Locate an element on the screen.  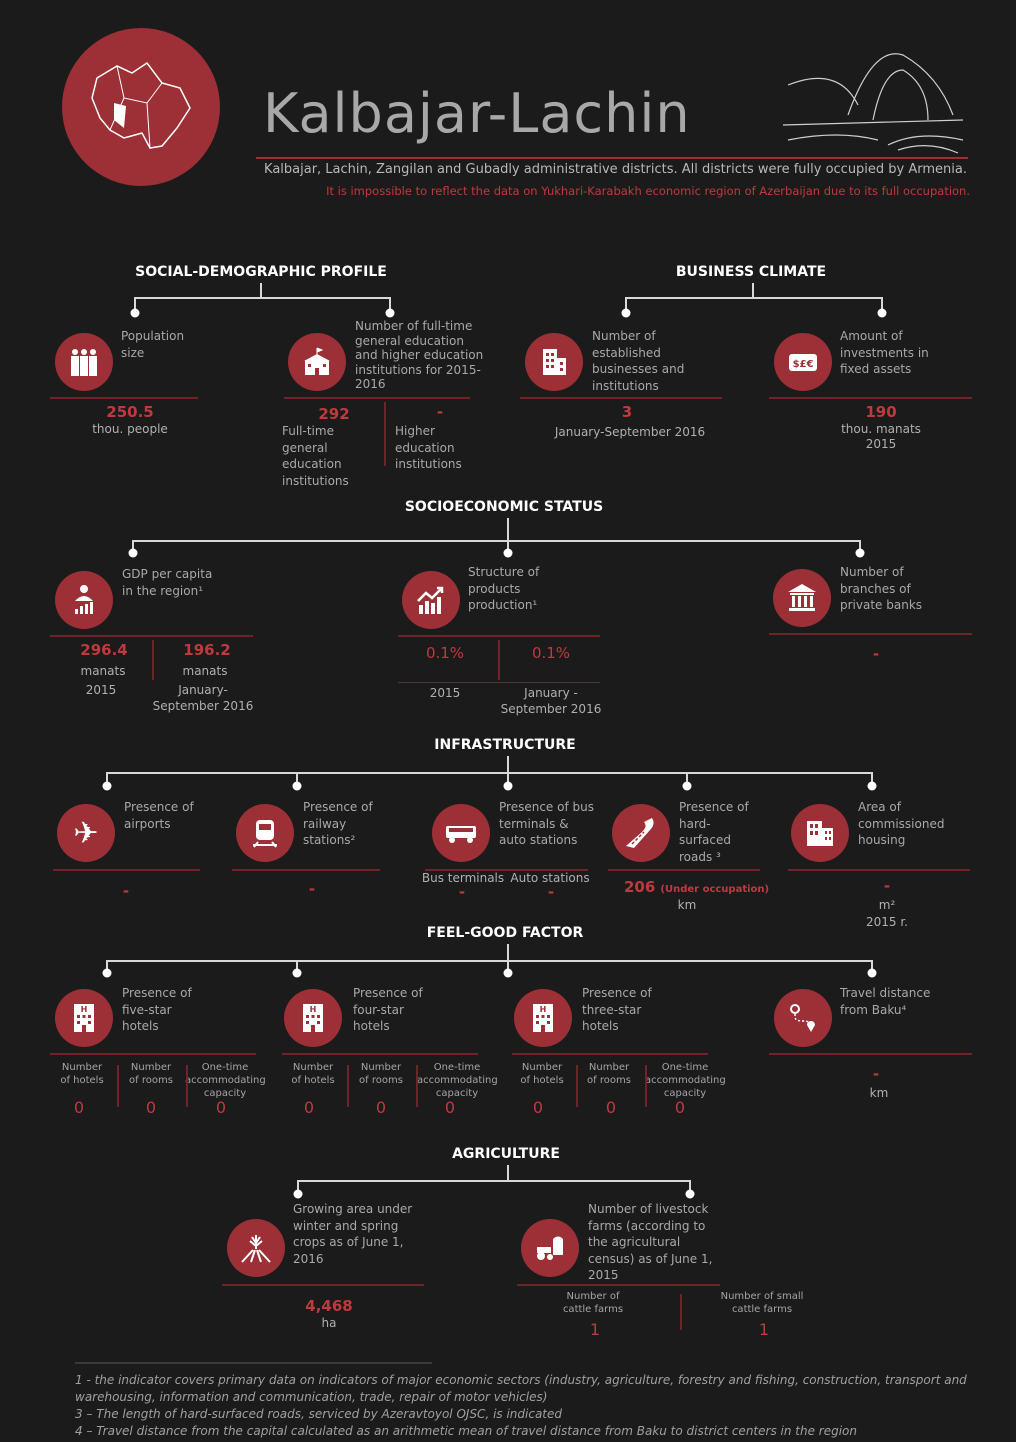
investments-unit: thou. manats is located at coordinates (881, 429).